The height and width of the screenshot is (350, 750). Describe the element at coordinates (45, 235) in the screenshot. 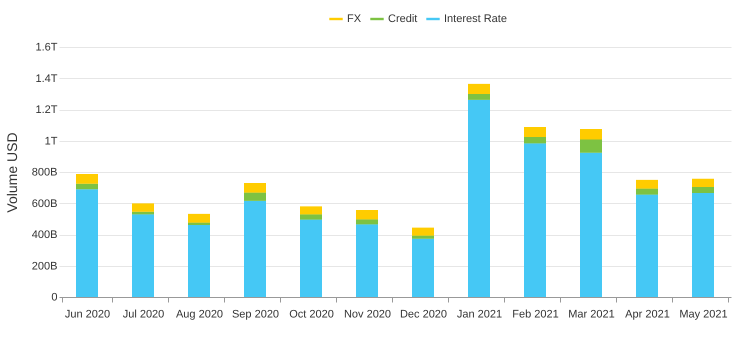

I see `y-tick-label: 400B` at that location.